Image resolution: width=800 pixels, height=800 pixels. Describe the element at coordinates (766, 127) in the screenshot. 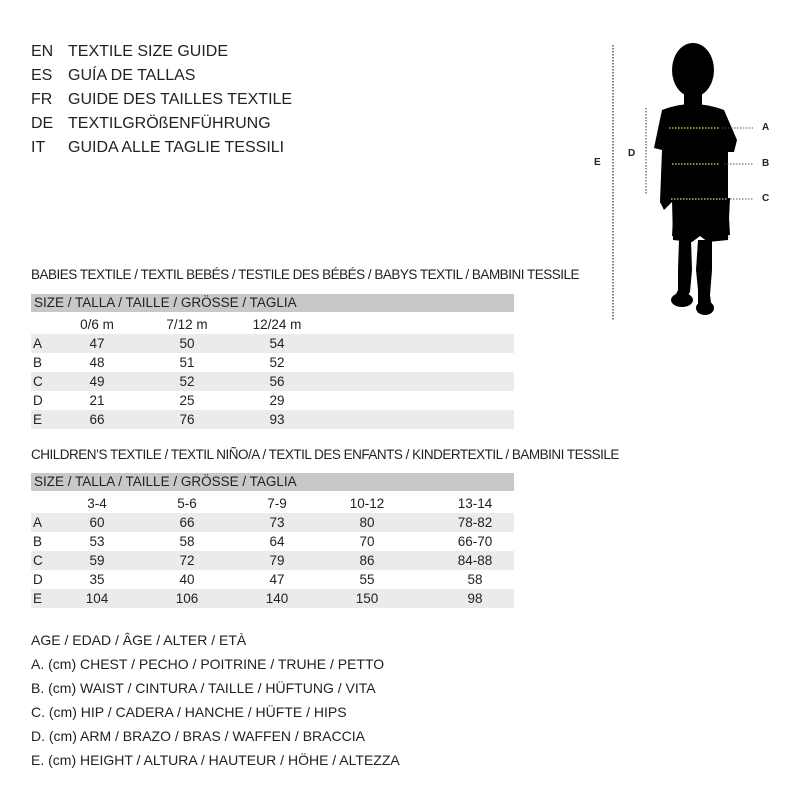

I see `label-a: A` at that location.